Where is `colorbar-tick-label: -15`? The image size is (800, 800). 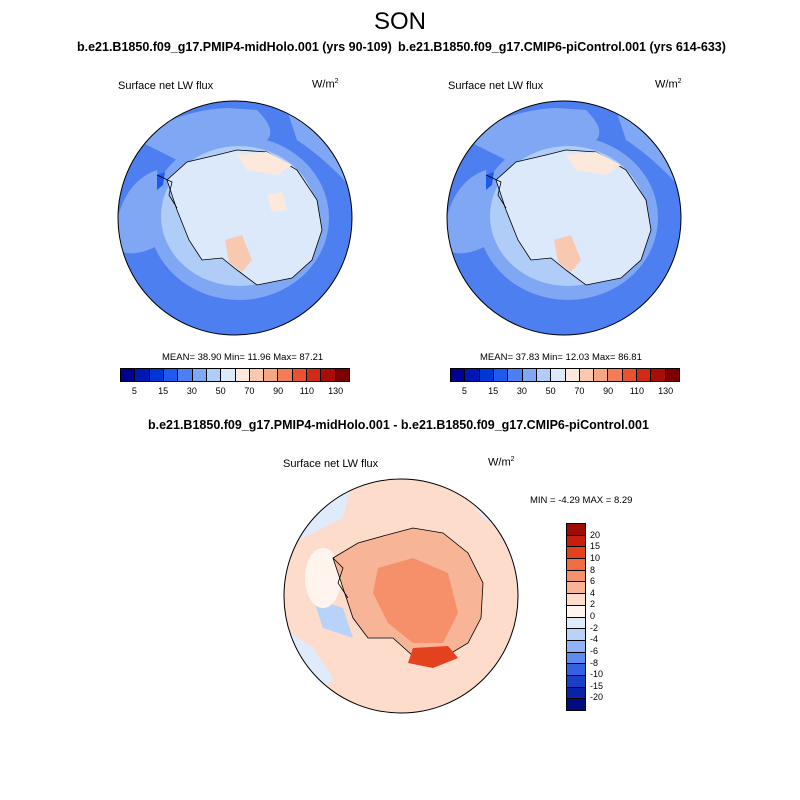 colorbar-tick-label: -15 is located at coordinates (597, 685).